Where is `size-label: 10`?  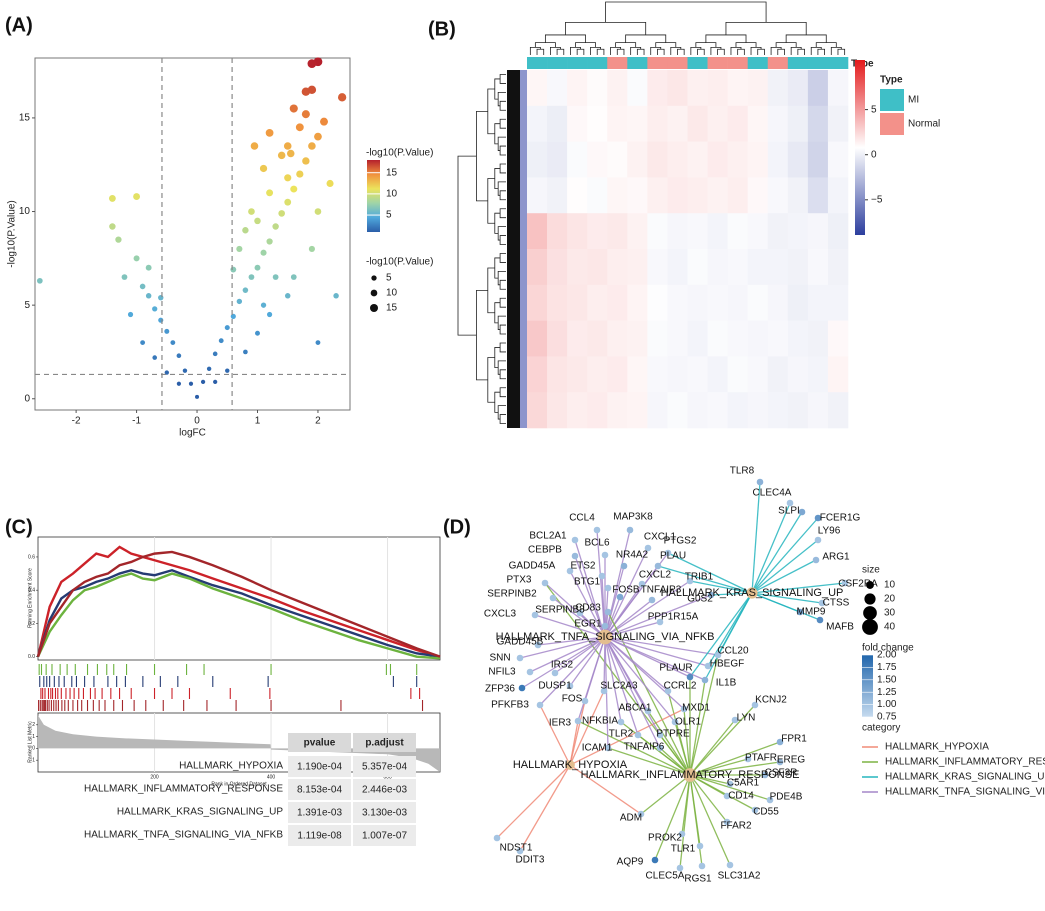
size-label: 10 is located at coordinates (392, 293).